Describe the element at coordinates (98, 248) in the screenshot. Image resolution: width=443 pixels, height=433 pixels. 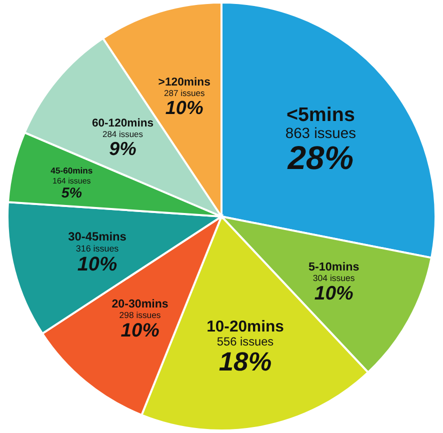
I see `data-label: 316 issues` at that location.